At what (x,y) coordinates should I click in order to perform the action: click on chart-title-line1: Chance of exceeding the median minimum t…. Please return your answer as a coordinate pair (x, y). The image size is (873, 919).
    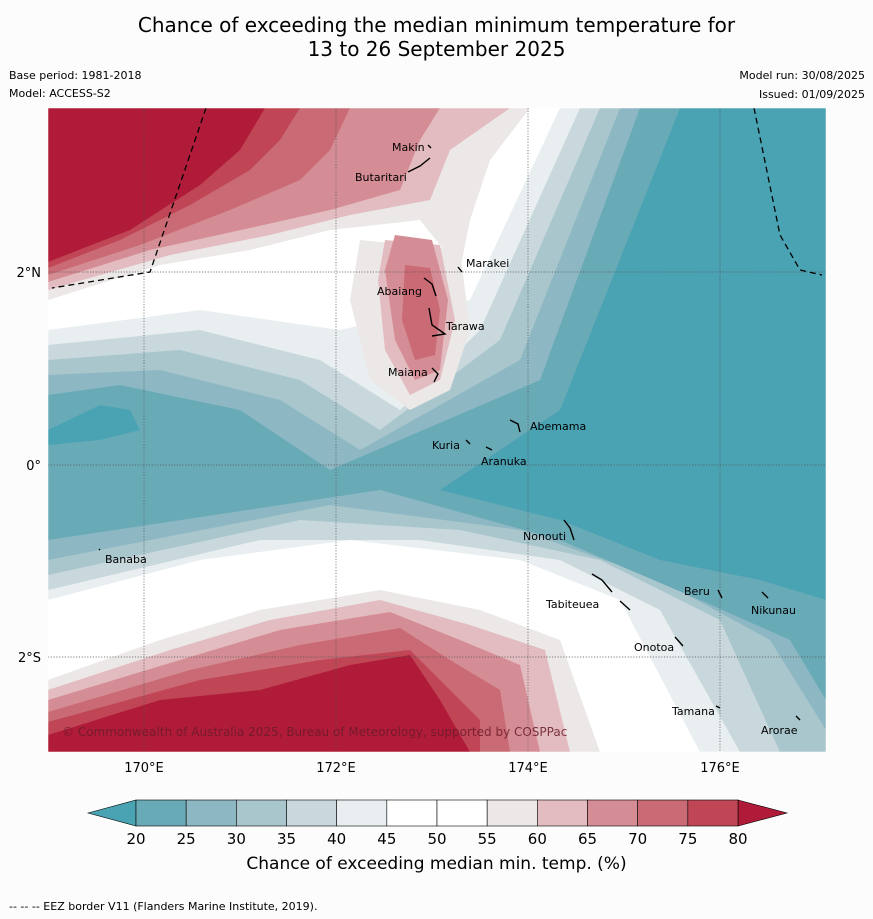
    Looking at the image, I should click on (436, 25).